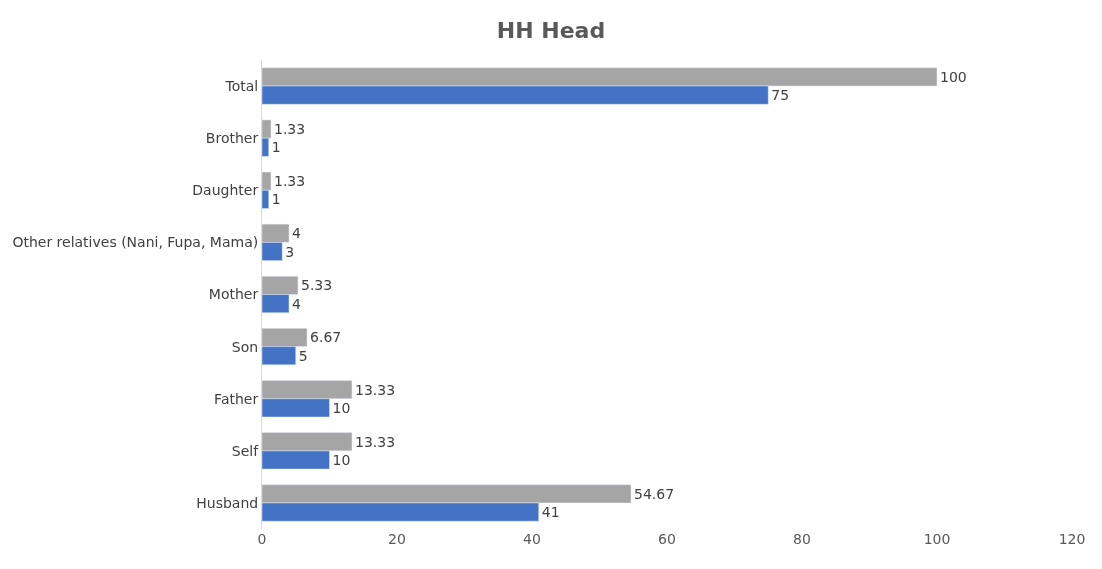 This screenshot has height=569, width=1102. What do you see at coordinates (233, 294) in the screenshot?
I see `y-tick-label: Mother` at bounding box center [233, 294].